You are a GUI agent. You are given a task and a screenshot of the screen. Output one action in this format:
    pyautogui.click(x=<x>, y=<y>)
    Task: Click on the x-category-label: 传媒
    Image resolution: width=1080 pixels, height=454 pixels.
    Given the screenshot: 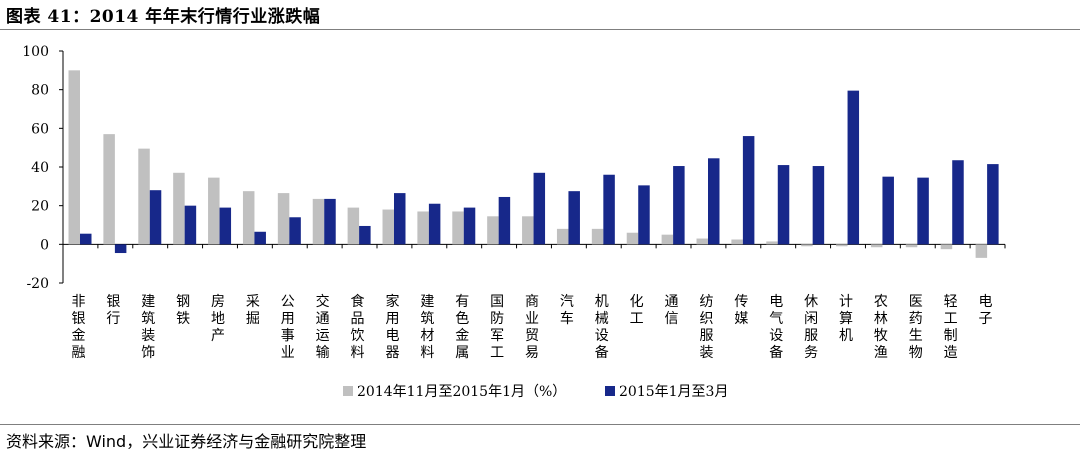 What is the action you would take?
    pyautogui.click(x=741, y=310)
    